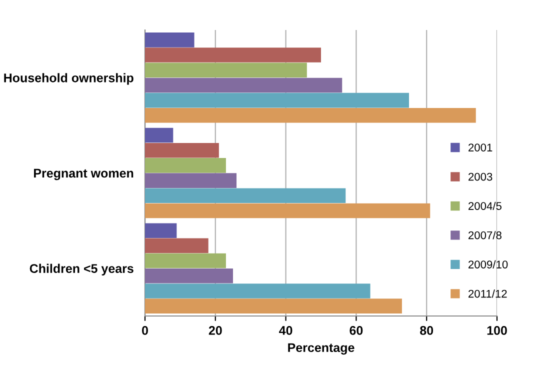  Describe the element at coordinates (485, 206) in the screenshot. I see `legend-label: 2004/5` at that location.